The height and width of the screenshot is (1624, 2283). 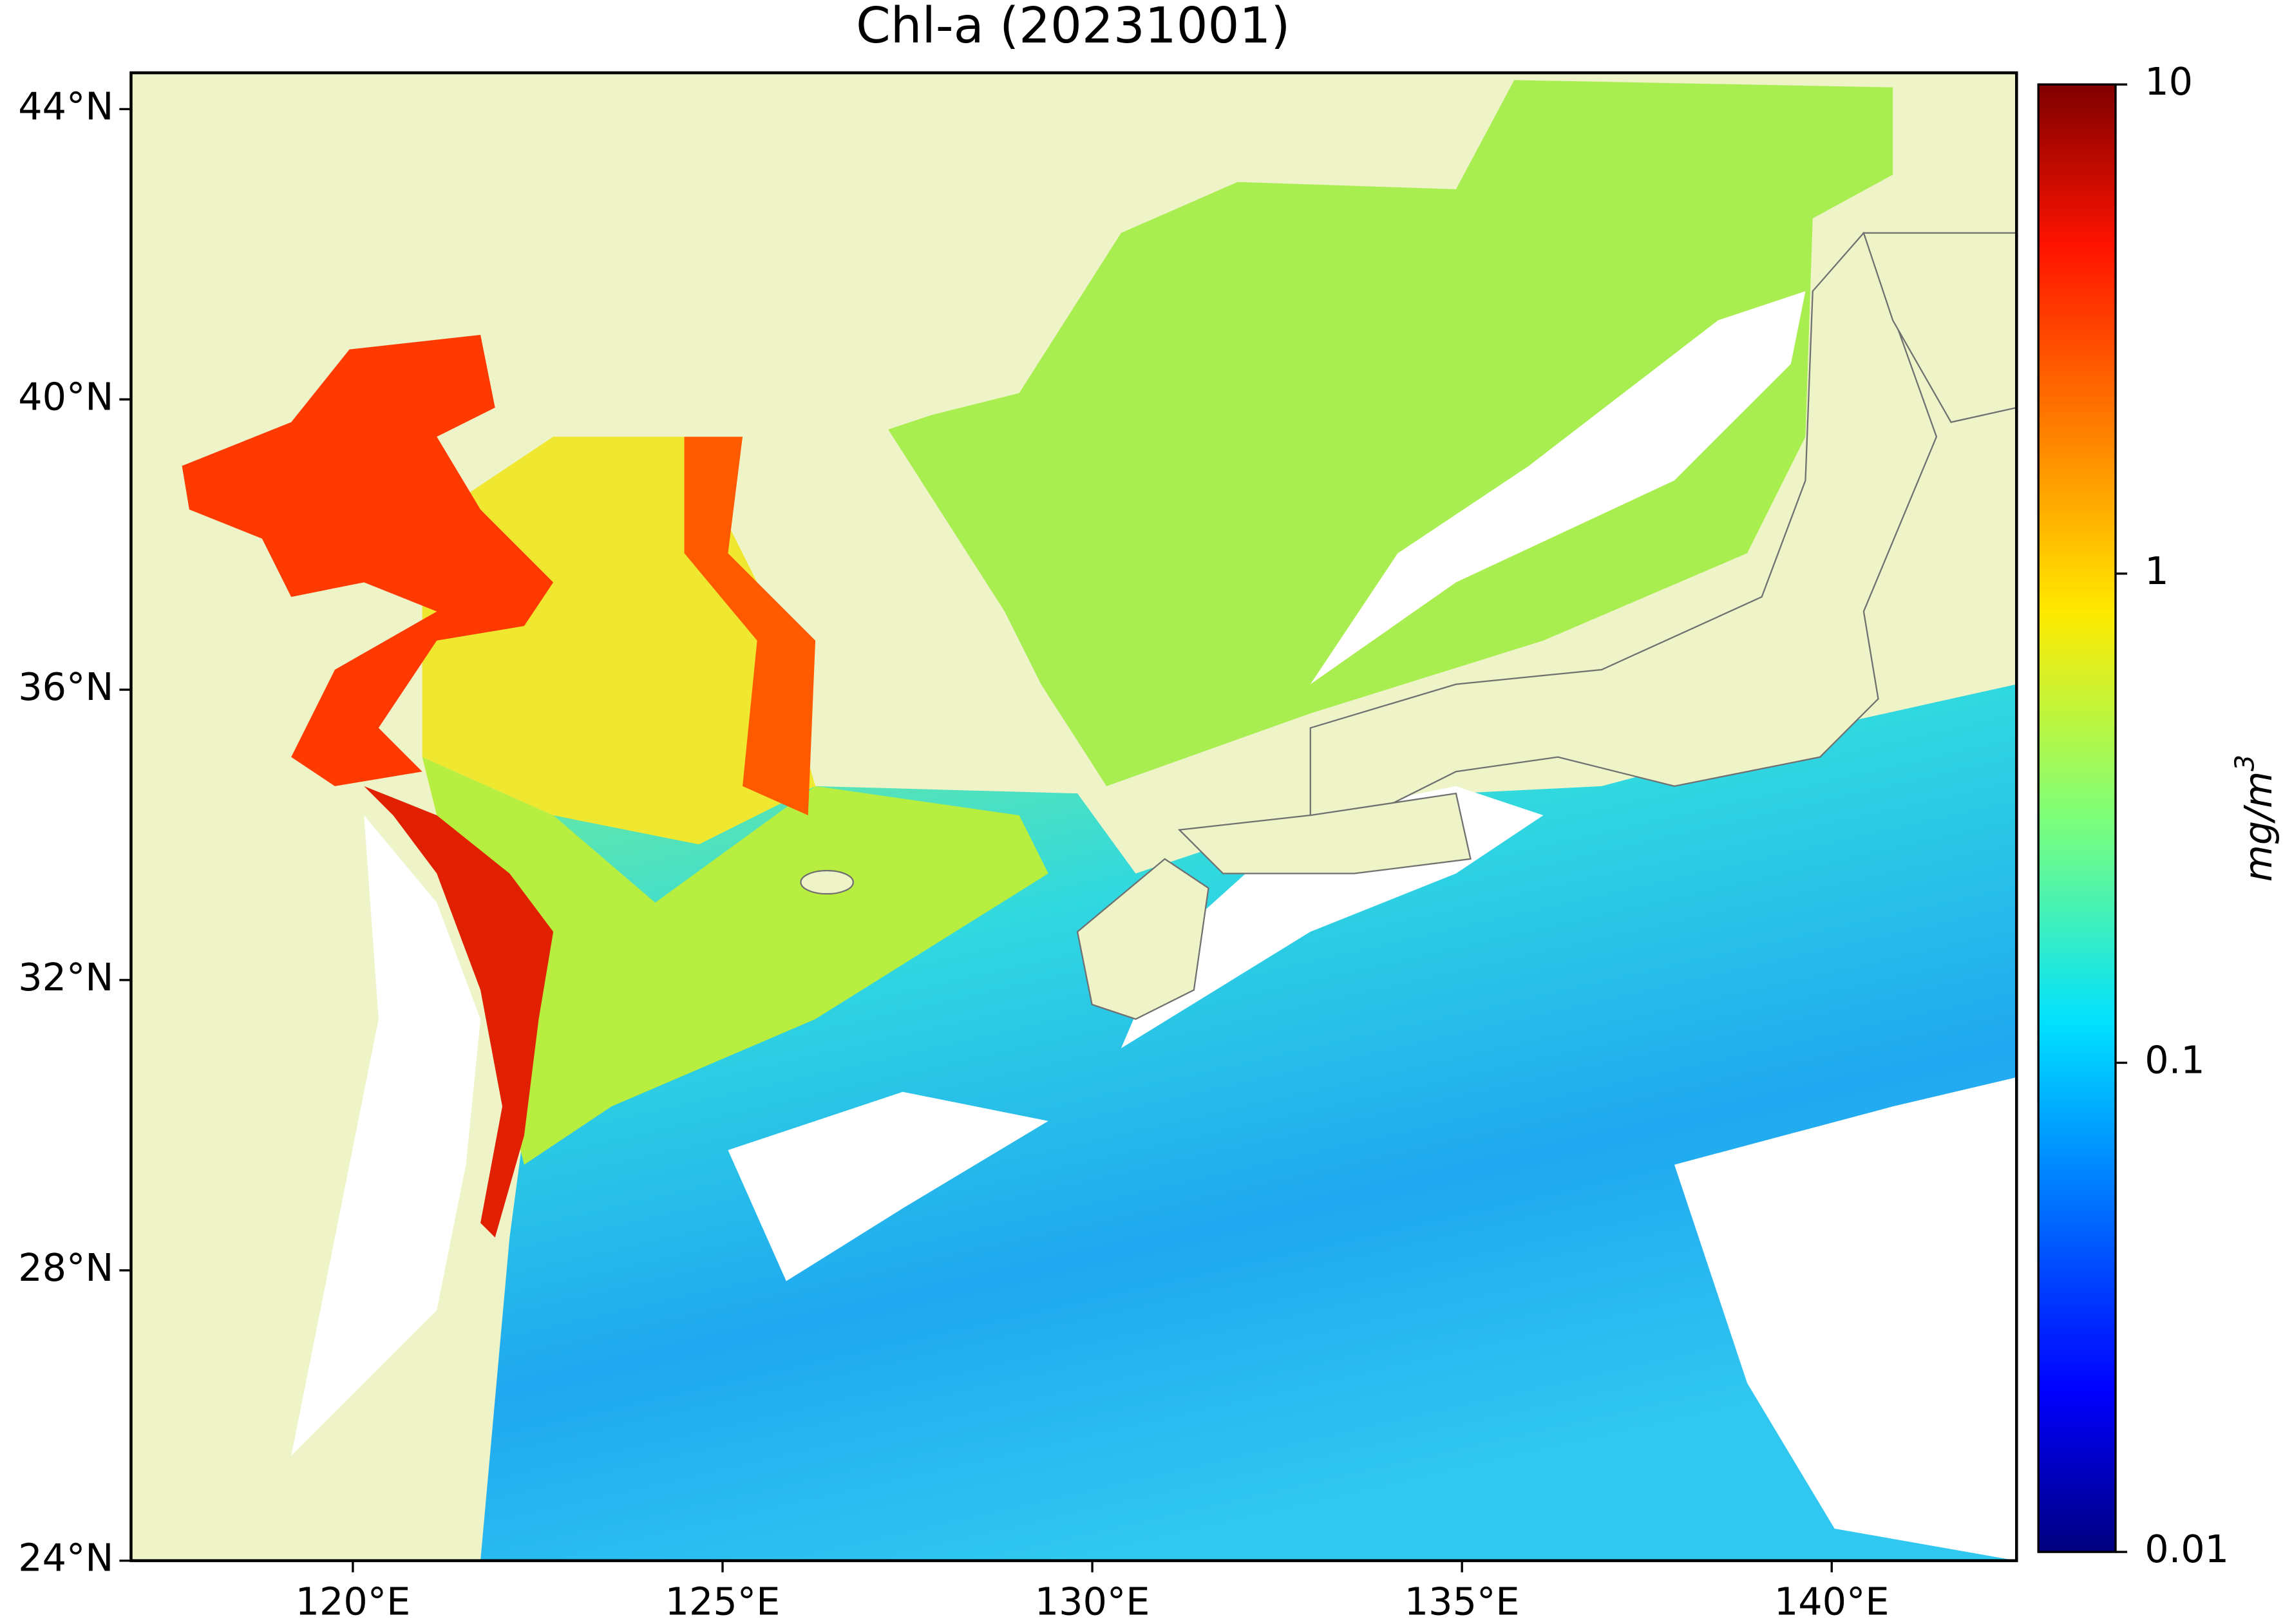 I want to click on colorbar-tick-label: 10, so click(x=2169, y=81).